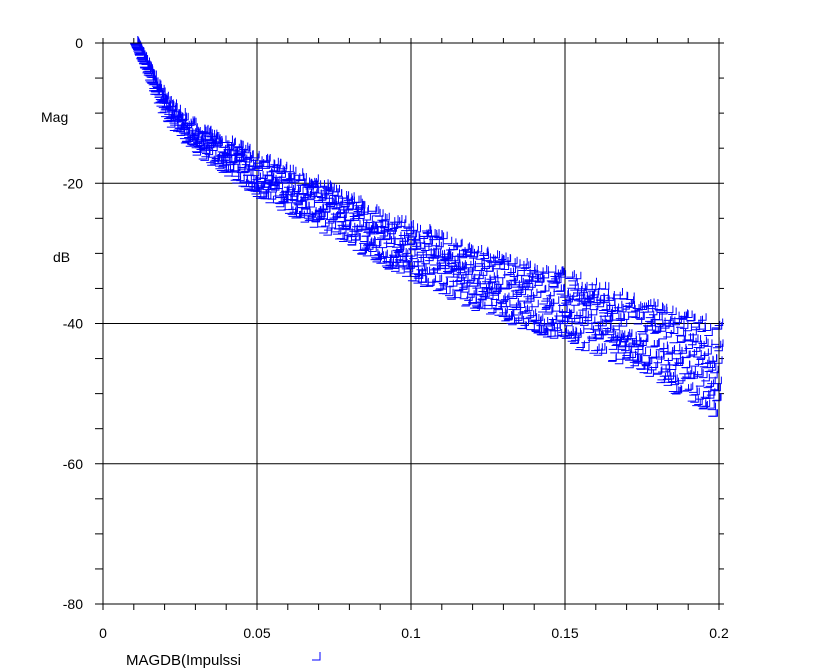  Describe the element at coordinates (184, 660) in the screenshot. I see `legend-entry-label: MAGDB(Impulssi` at that location.